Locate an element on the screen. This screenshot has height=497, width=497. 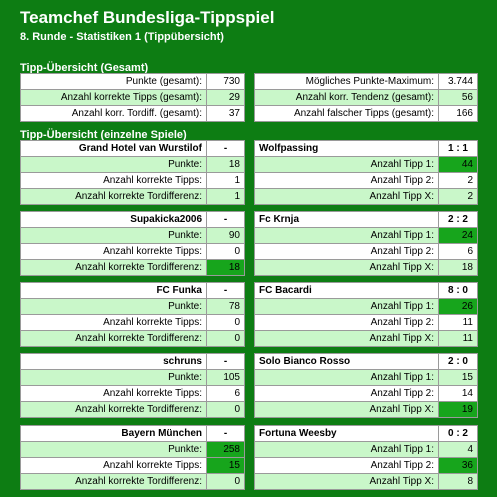
home-team: schruns is located at coordinates (113, 361).